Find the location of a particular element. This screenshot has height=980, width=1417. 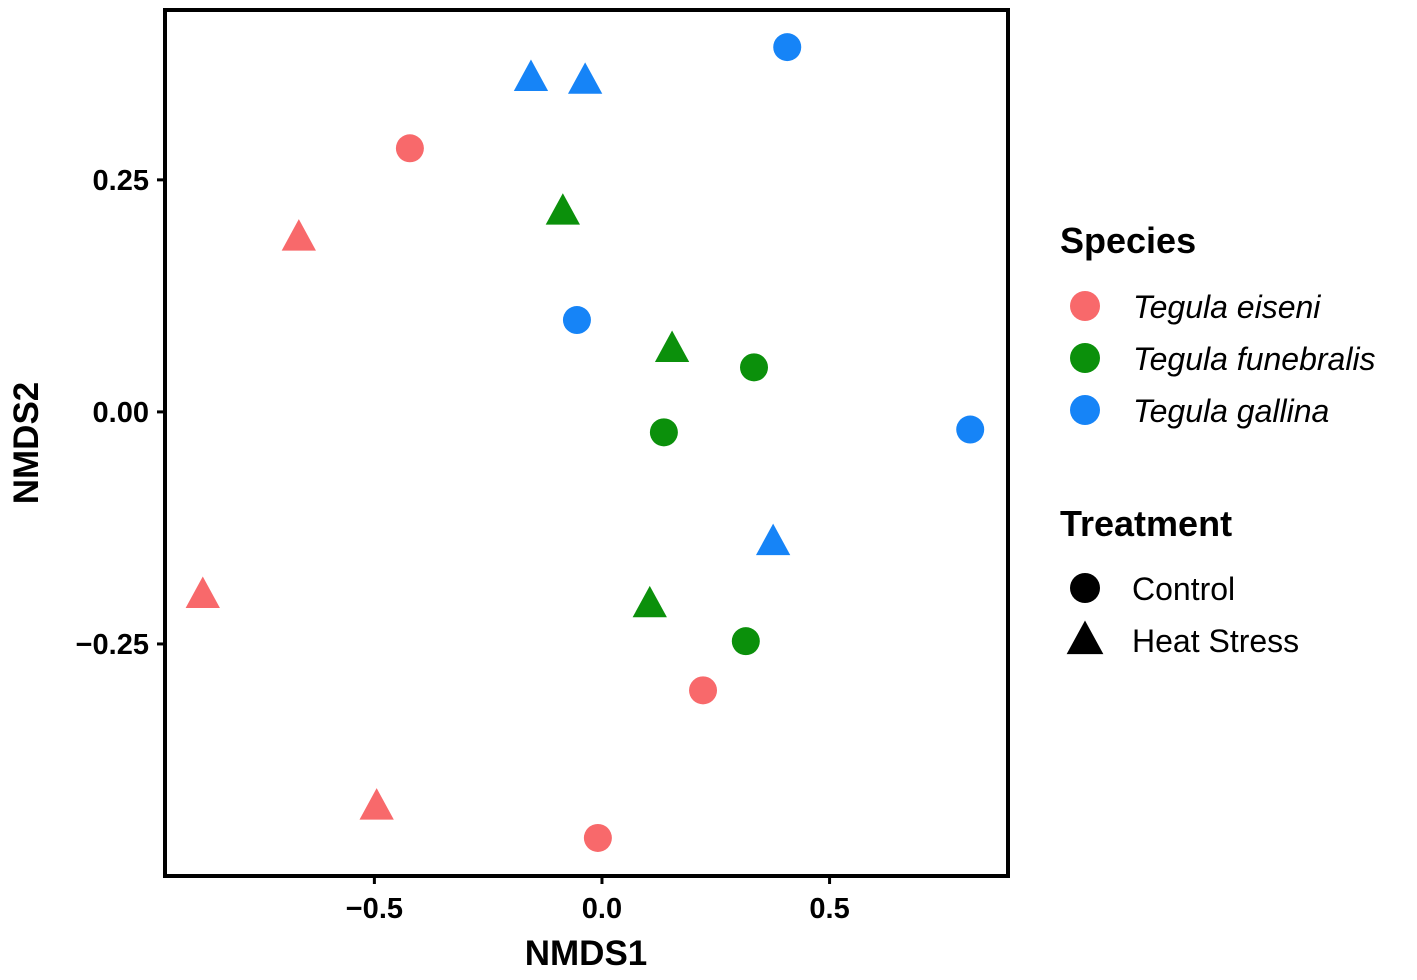

x-tick-label: −0.5 is located at coordinates (374, 909).